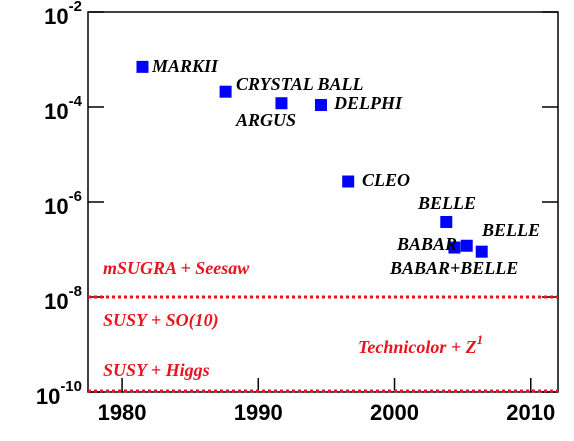  I want to click on y-tick-label: 10⁻⁸, so click(63, 298).